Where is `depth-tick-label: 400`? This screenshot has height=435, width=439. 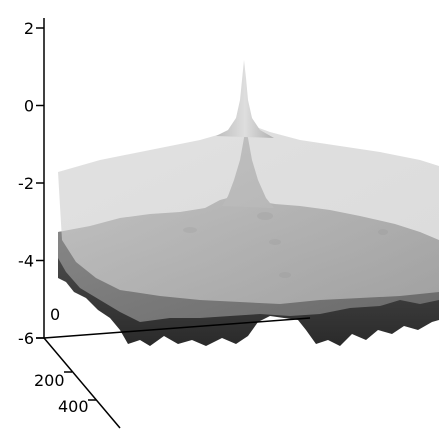 depth-tick-label: 400 is located at coordinates (73, 406).